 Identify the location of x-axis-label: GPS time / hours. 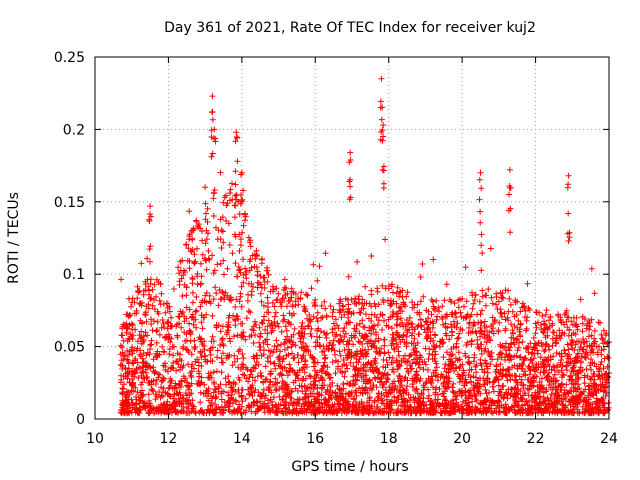
(349, 467).